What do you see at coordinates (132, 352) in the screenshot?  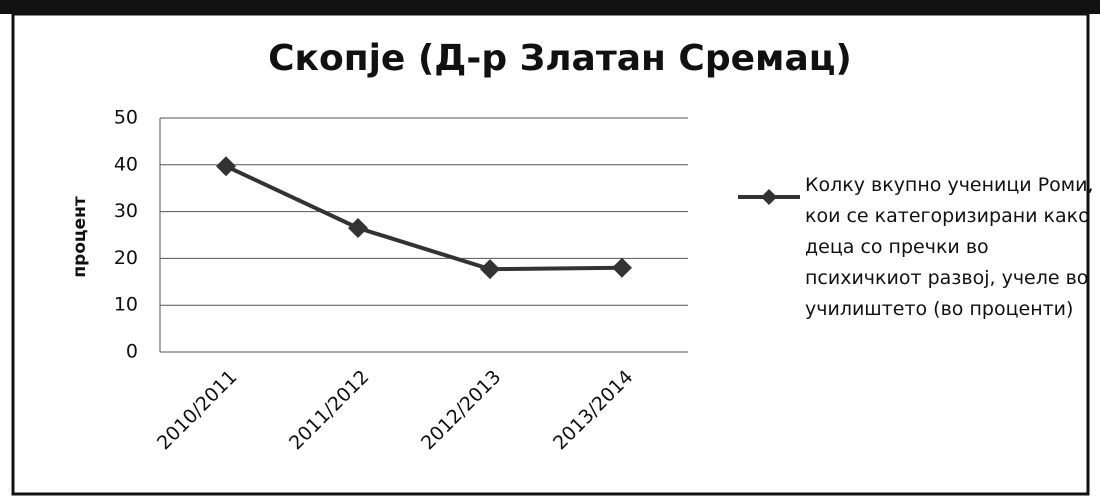 I see `y-tick-label: 0` at bounding box center [132, 352].